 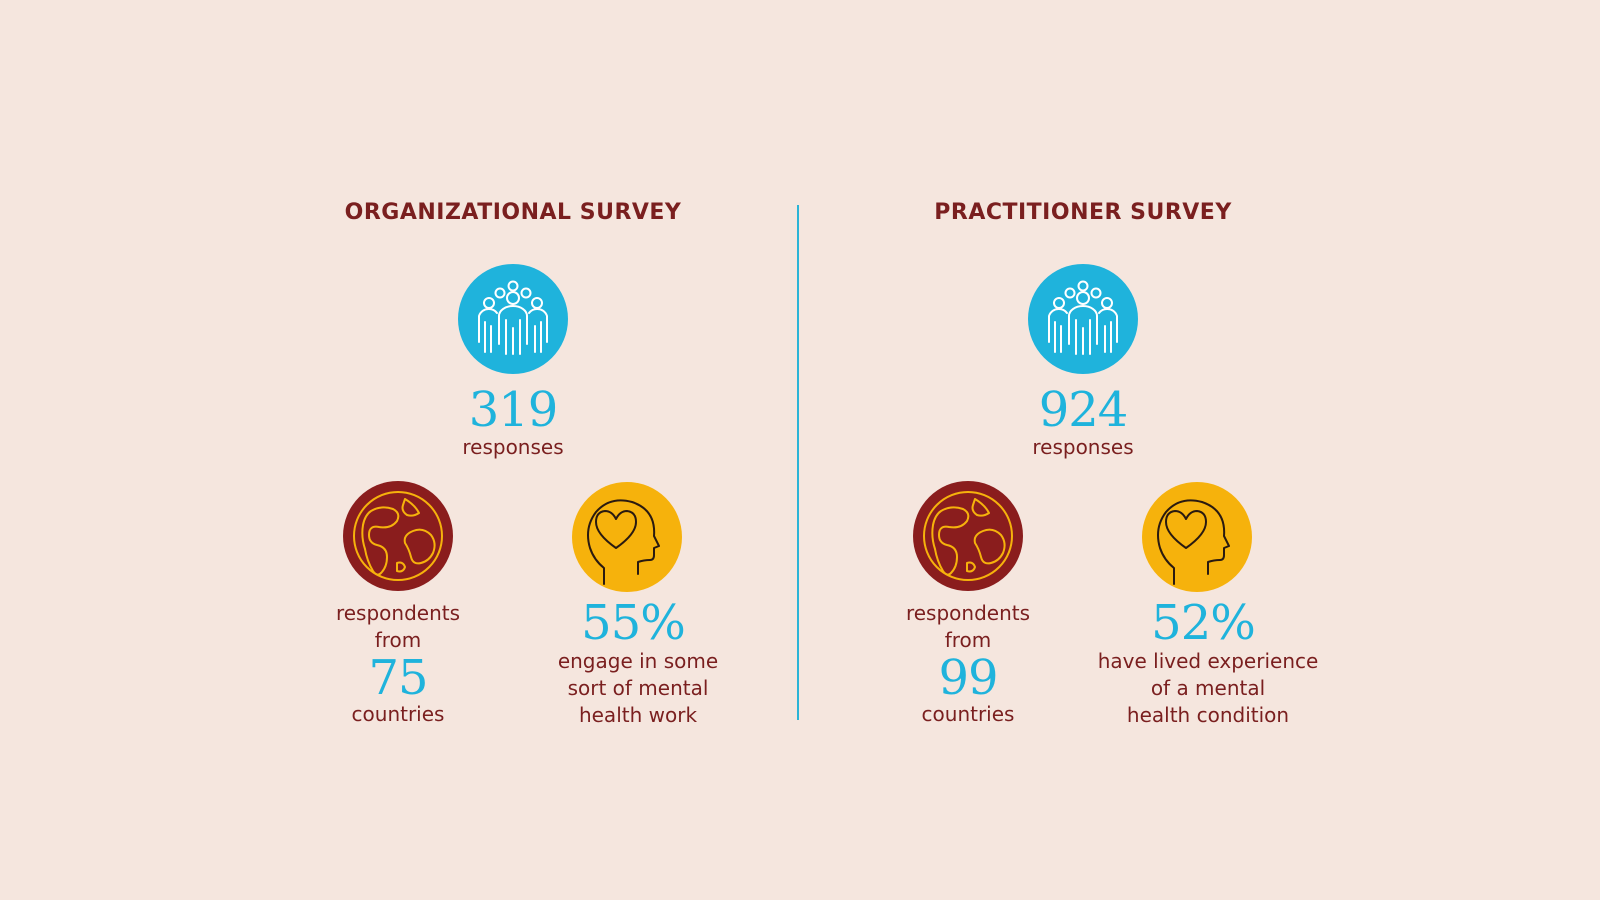 What do you see at coordinates (398, 678) in the screenshot?
I see `countries-count: 75` at bounding box center [398, 678].